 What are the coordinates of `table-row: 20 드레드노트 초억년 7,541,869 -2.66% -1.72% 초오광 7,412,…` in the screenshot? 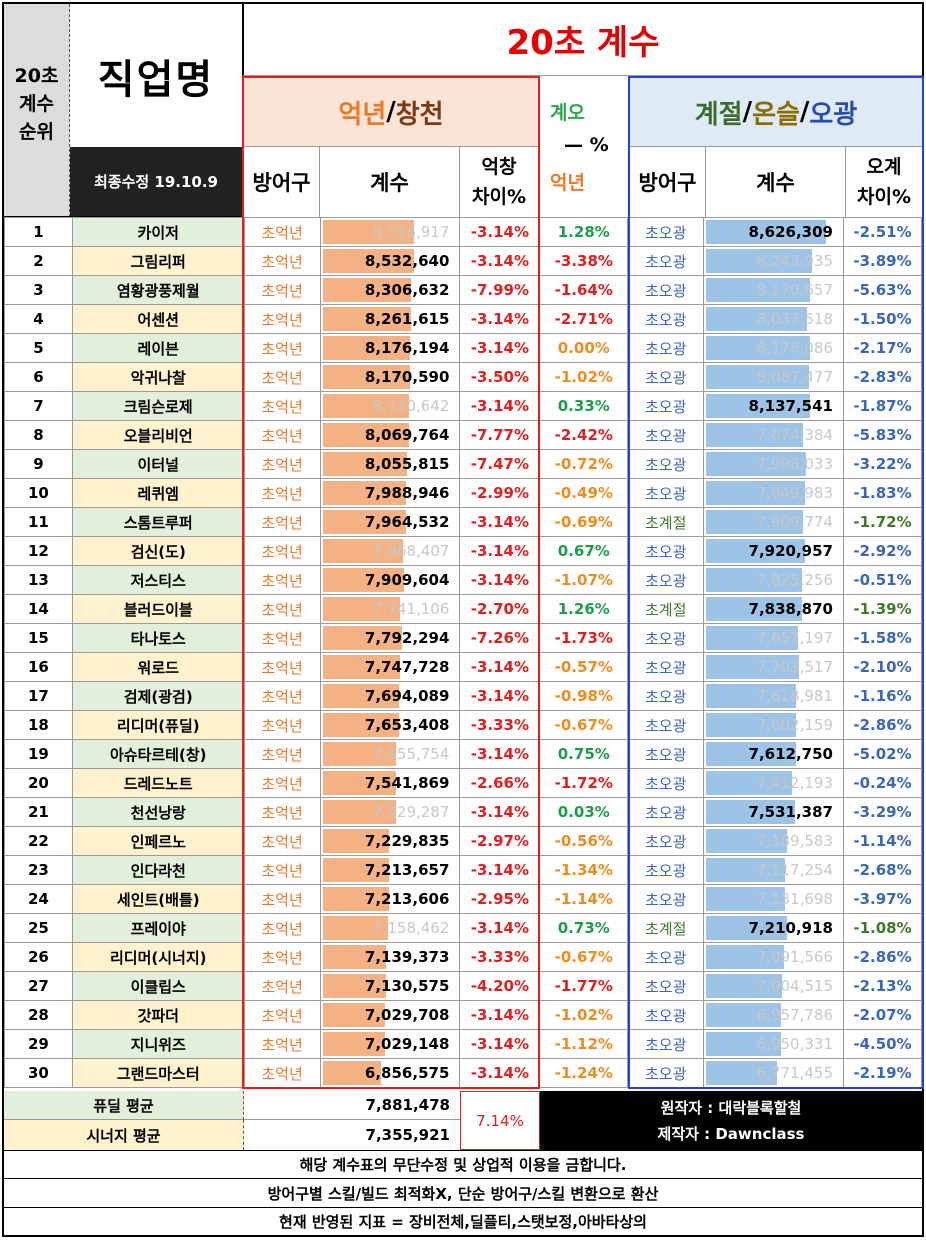 It's located at (463, 783).